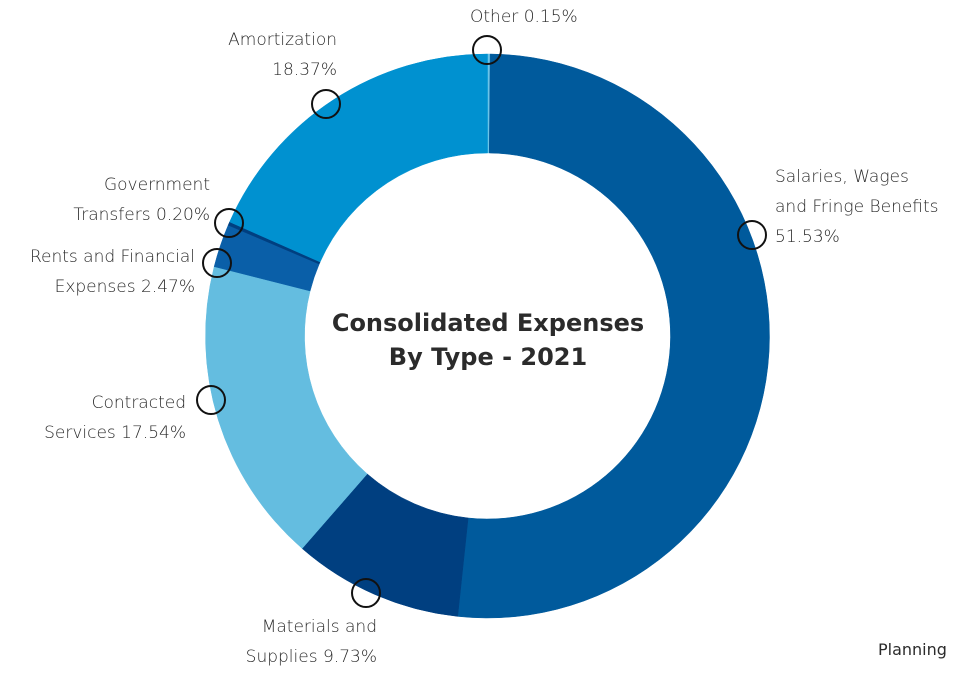 This screenshot has width=965, height=673. Describe the element at coordinates (167, 287) in the screenshot. I see `value-label: 2.47%` at that location.